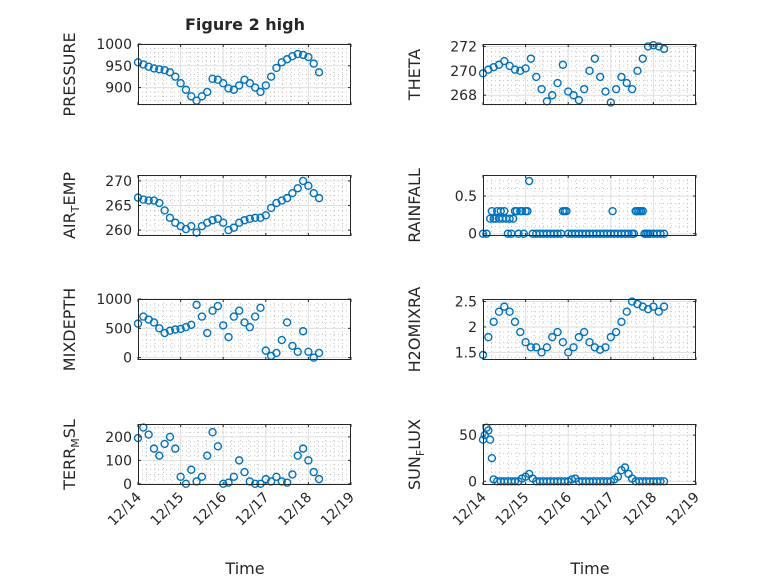  Describe the element at coordinates (472, 482) in the screenshot. I see `y-tick-label: 0` at that location.